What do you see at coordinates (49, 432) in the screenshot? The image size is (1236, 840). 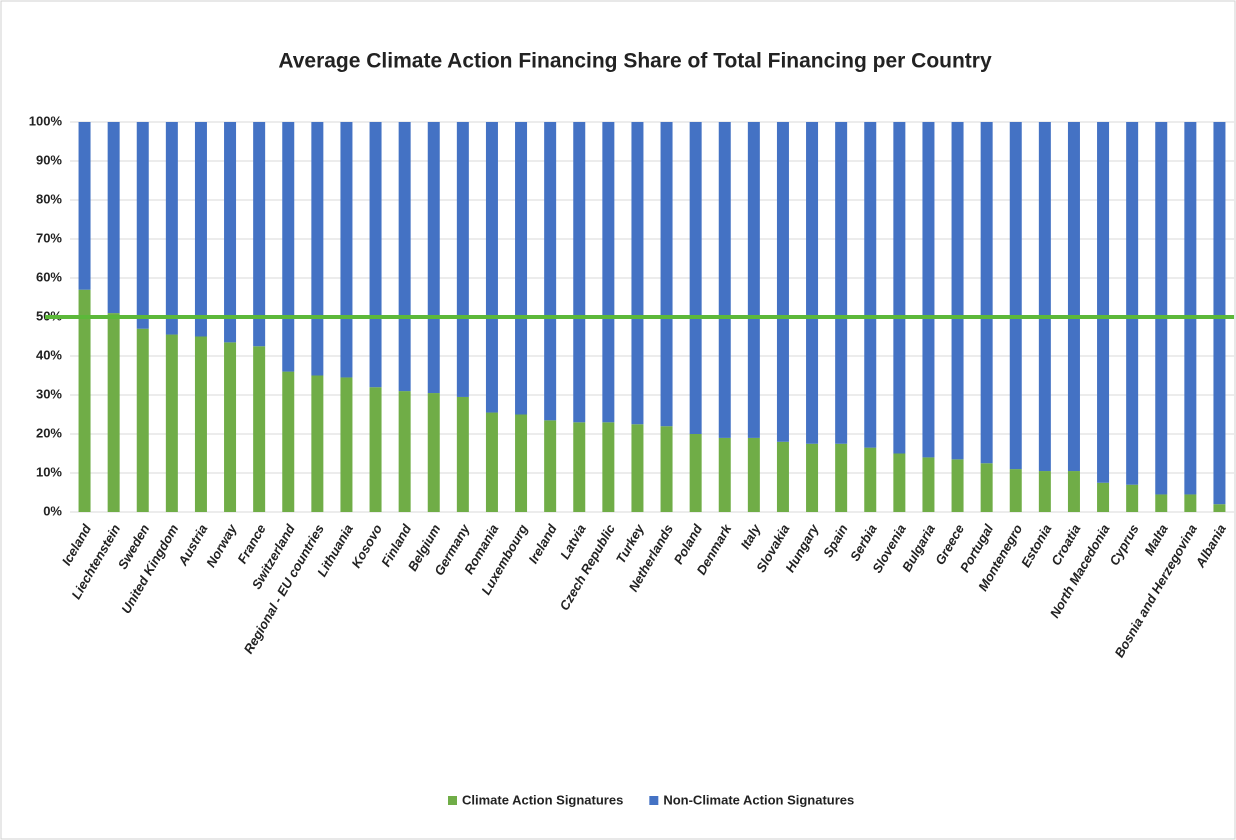 I see `y-tick-label: 20%` at bounding box center [49, 432].